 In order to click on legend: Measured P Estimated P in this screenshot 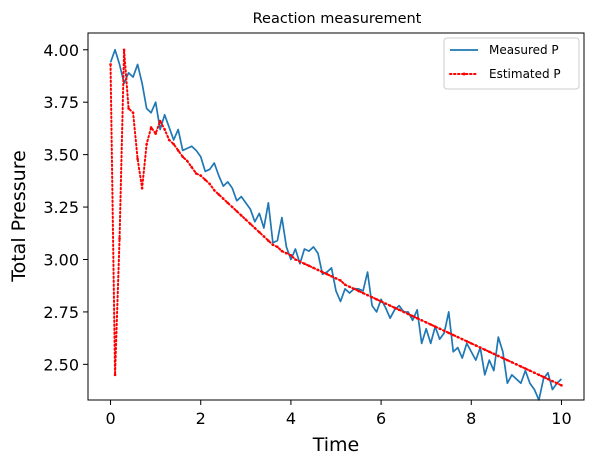, I will do `click(511, 63)`.